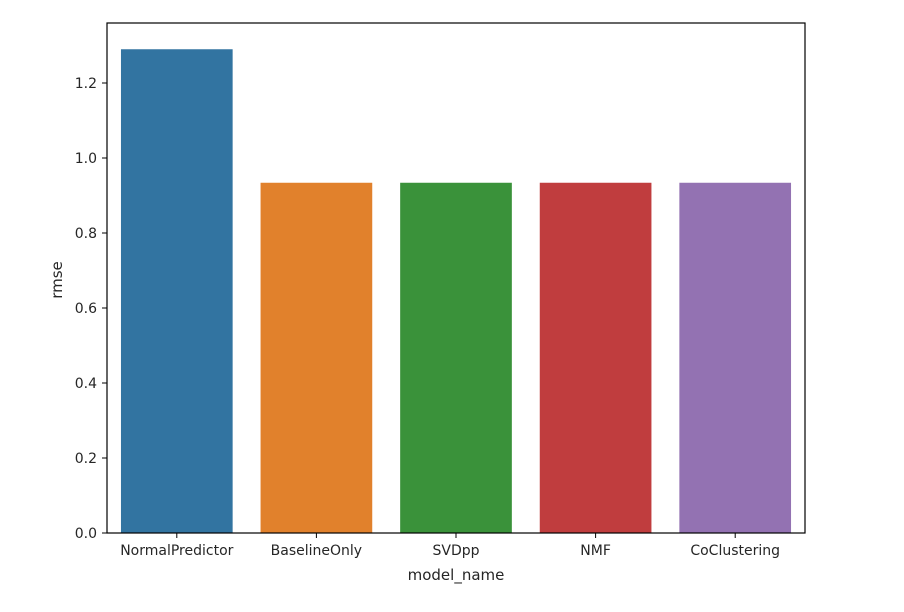  What do you see at coordinates (86, 459) in the screenshot?
I see `y-tick-label: 0.2` at bounding box center [86, 459].